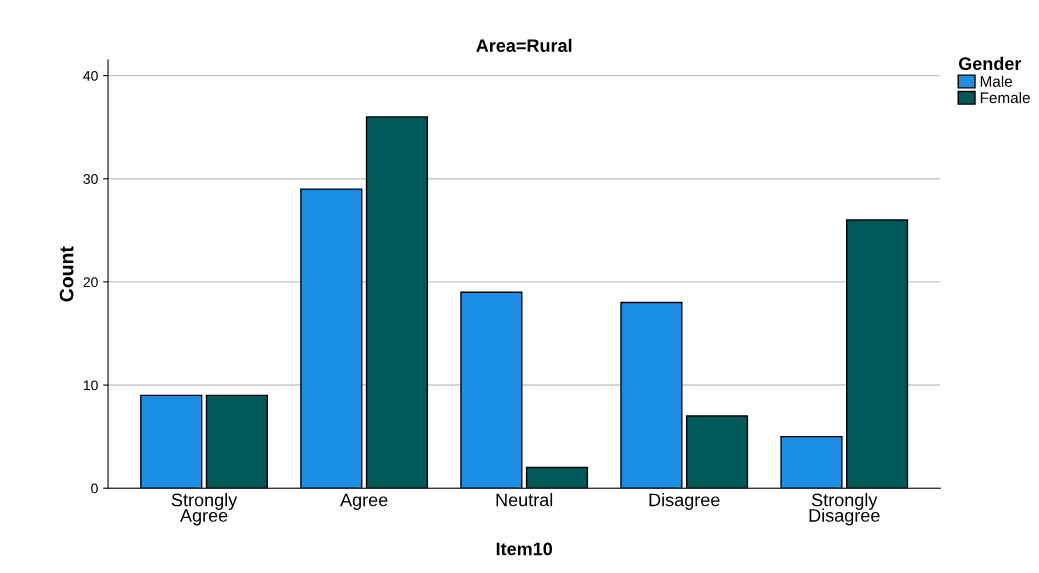  I want to click on x-tick-label: Disagree, so click(684, 501).